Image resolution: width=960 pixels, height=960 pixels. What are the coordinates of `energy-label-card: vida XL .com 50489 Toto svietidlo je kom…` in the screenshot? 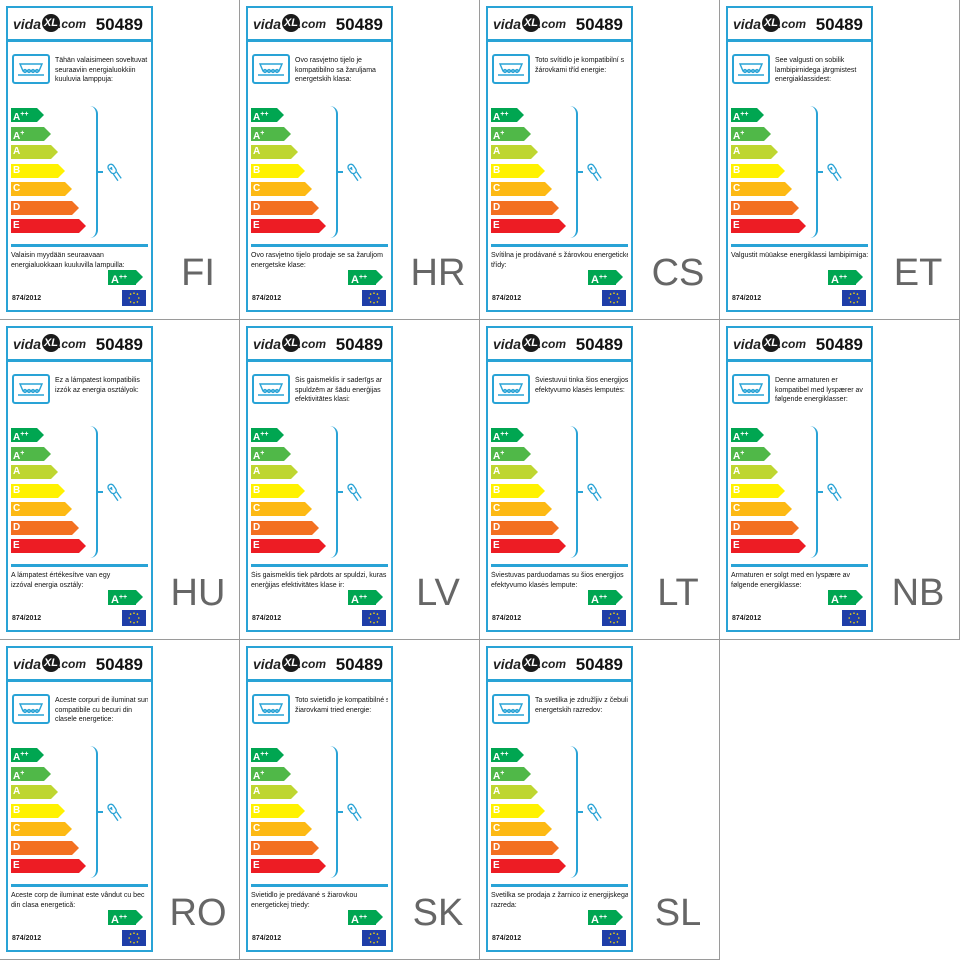 It's located at (319, 799).